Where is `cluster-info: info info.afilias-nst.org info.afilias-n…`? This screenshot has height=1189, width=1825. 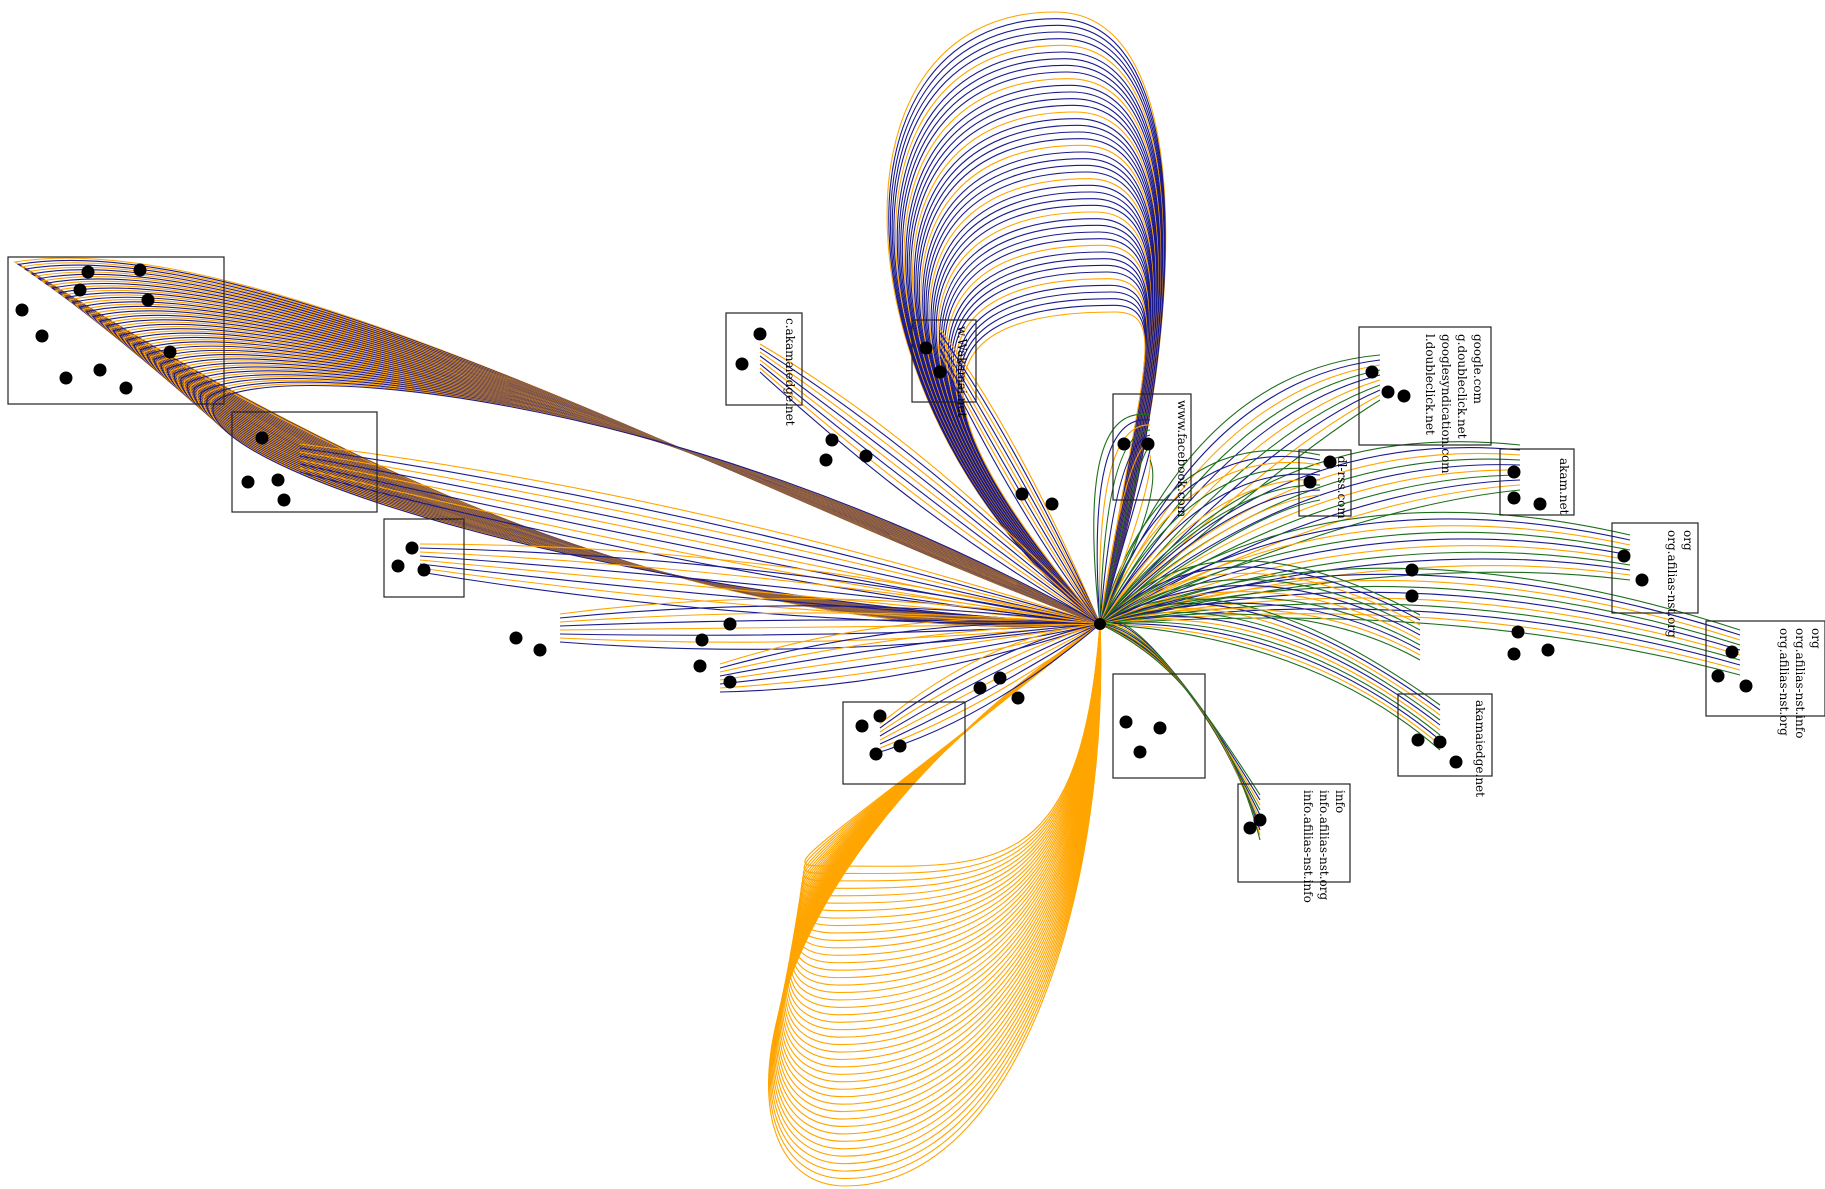
cluster-info: info info.afilias-nst.org info.afilias-n… is located at coordinates (1294, 843).